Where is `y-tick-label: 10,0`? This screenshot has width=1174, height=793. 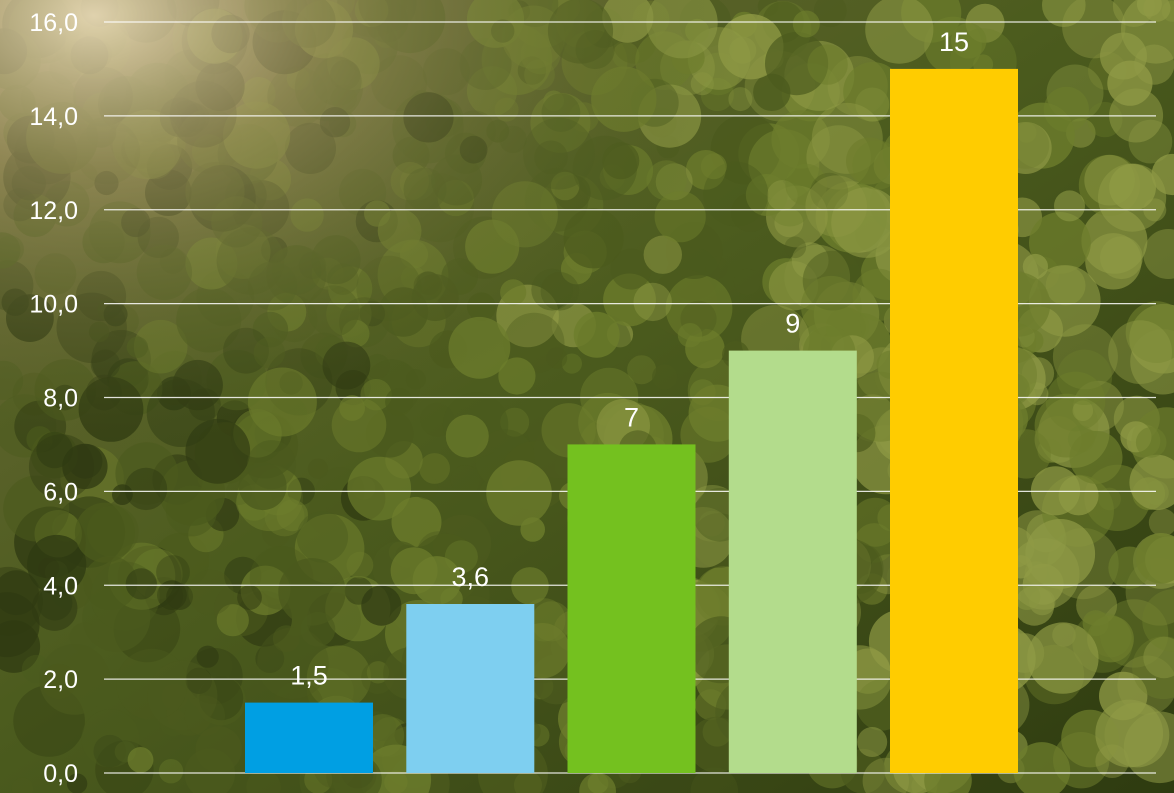
y-tick-label: 10,0 is located at coordinates (53, 305).